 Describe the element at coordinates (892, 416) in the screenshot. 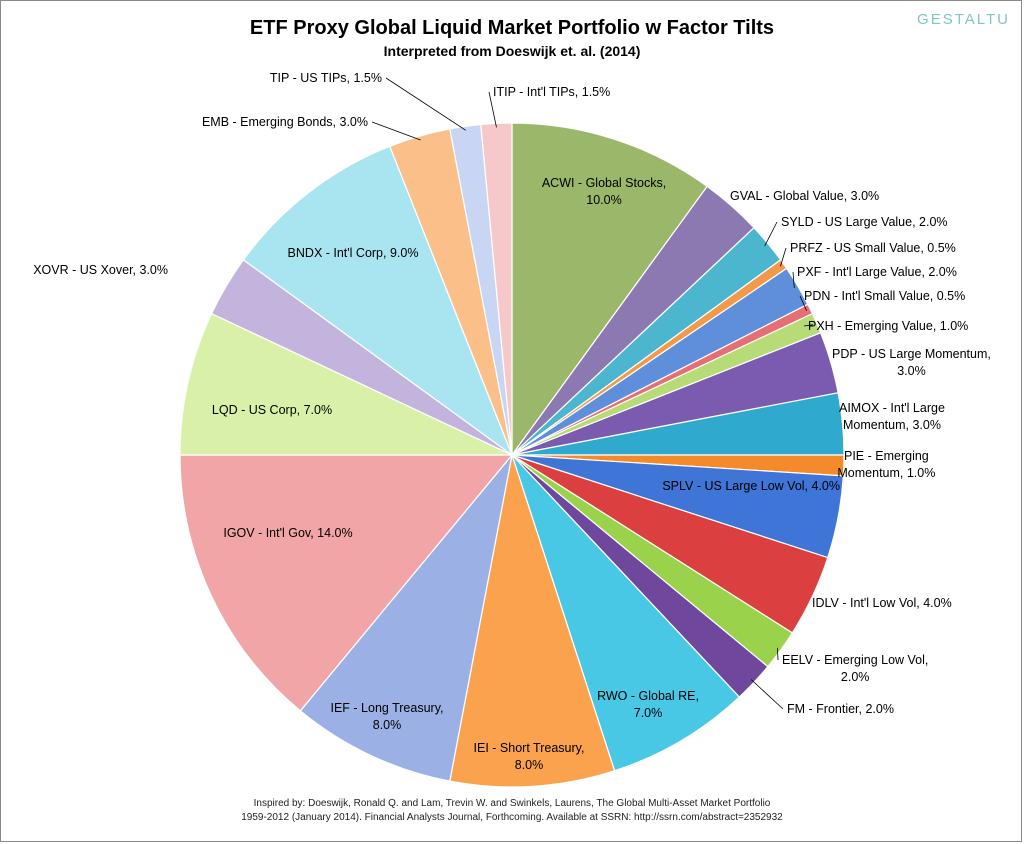

I see `slice-label: AIMOX - Int'l Large Momentum, 3.0%` at that location.